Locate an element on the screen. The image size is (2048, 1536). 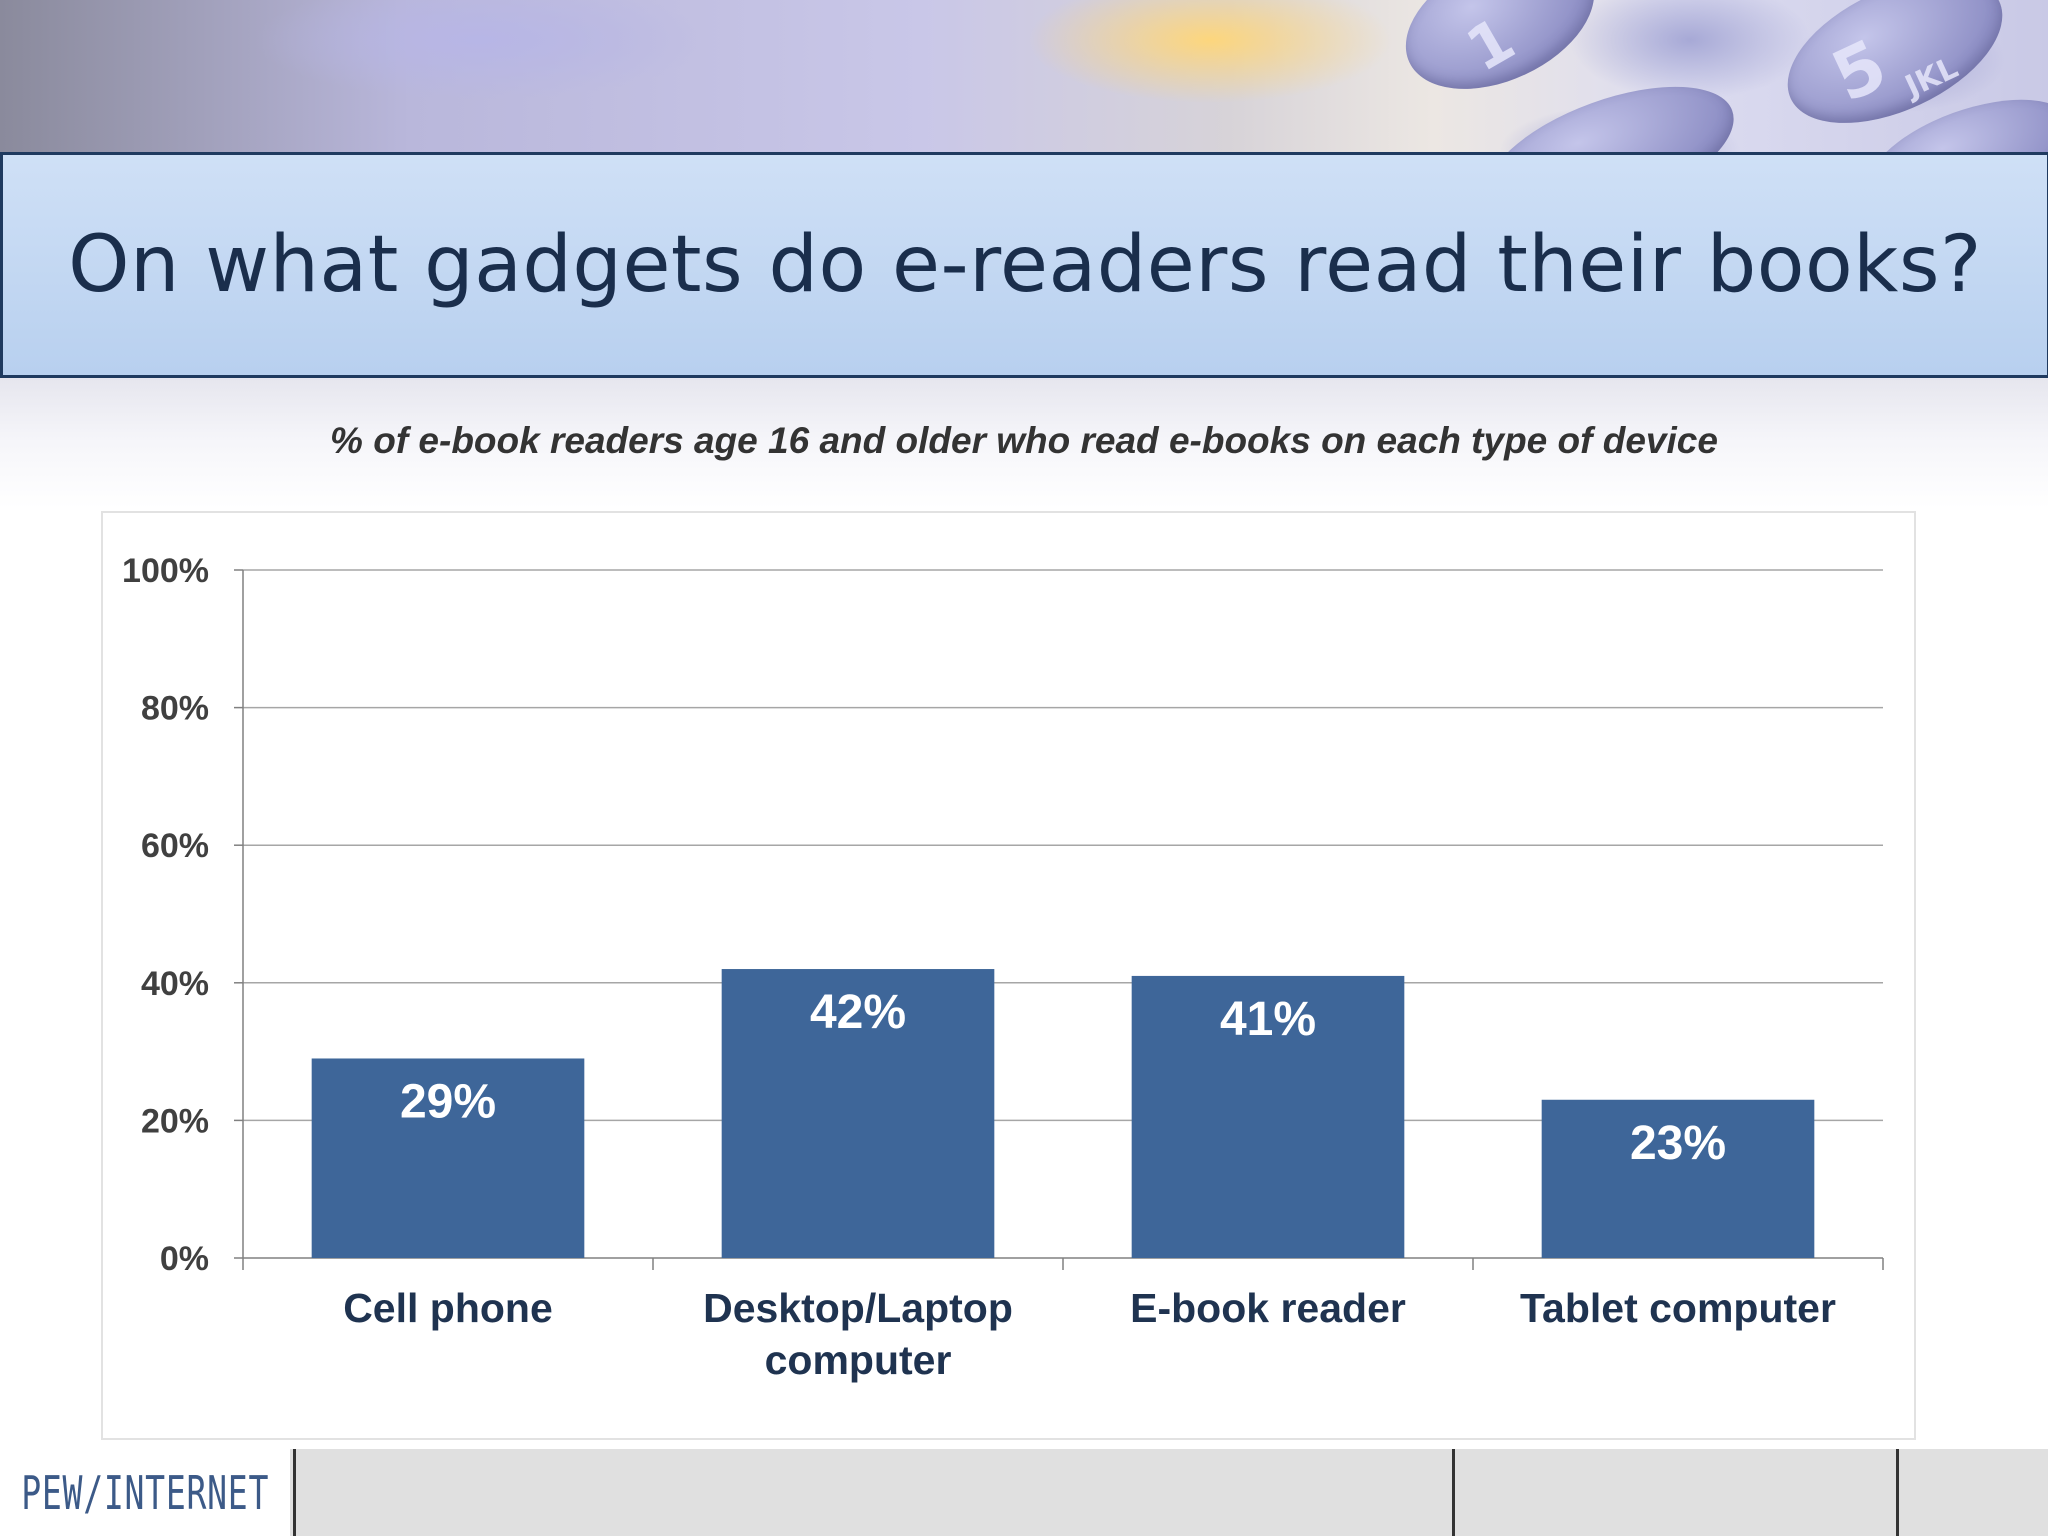
x-category-label: computer is located at coordinates (858, 1360).